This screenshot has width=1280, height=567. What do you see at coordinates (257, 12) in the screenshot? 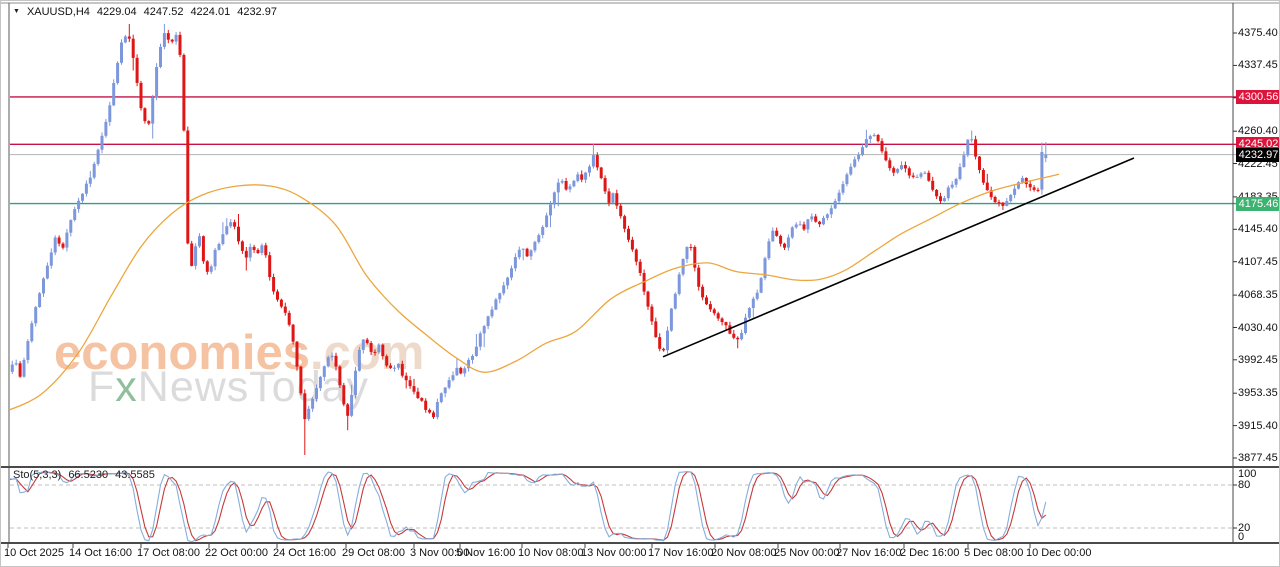
I see `ohlc-close-value: 4232.97` at bounding box center [257, 12].